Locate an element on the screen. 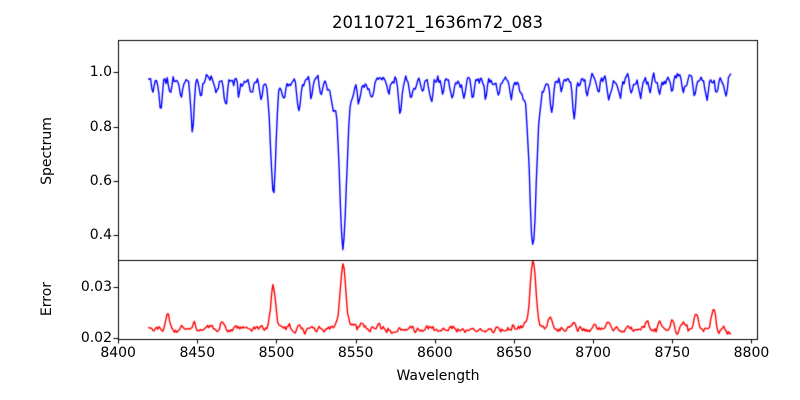 This screenshot has height=400, width=800. x-tick-label: 8450 is located at coordinates (197, 353).